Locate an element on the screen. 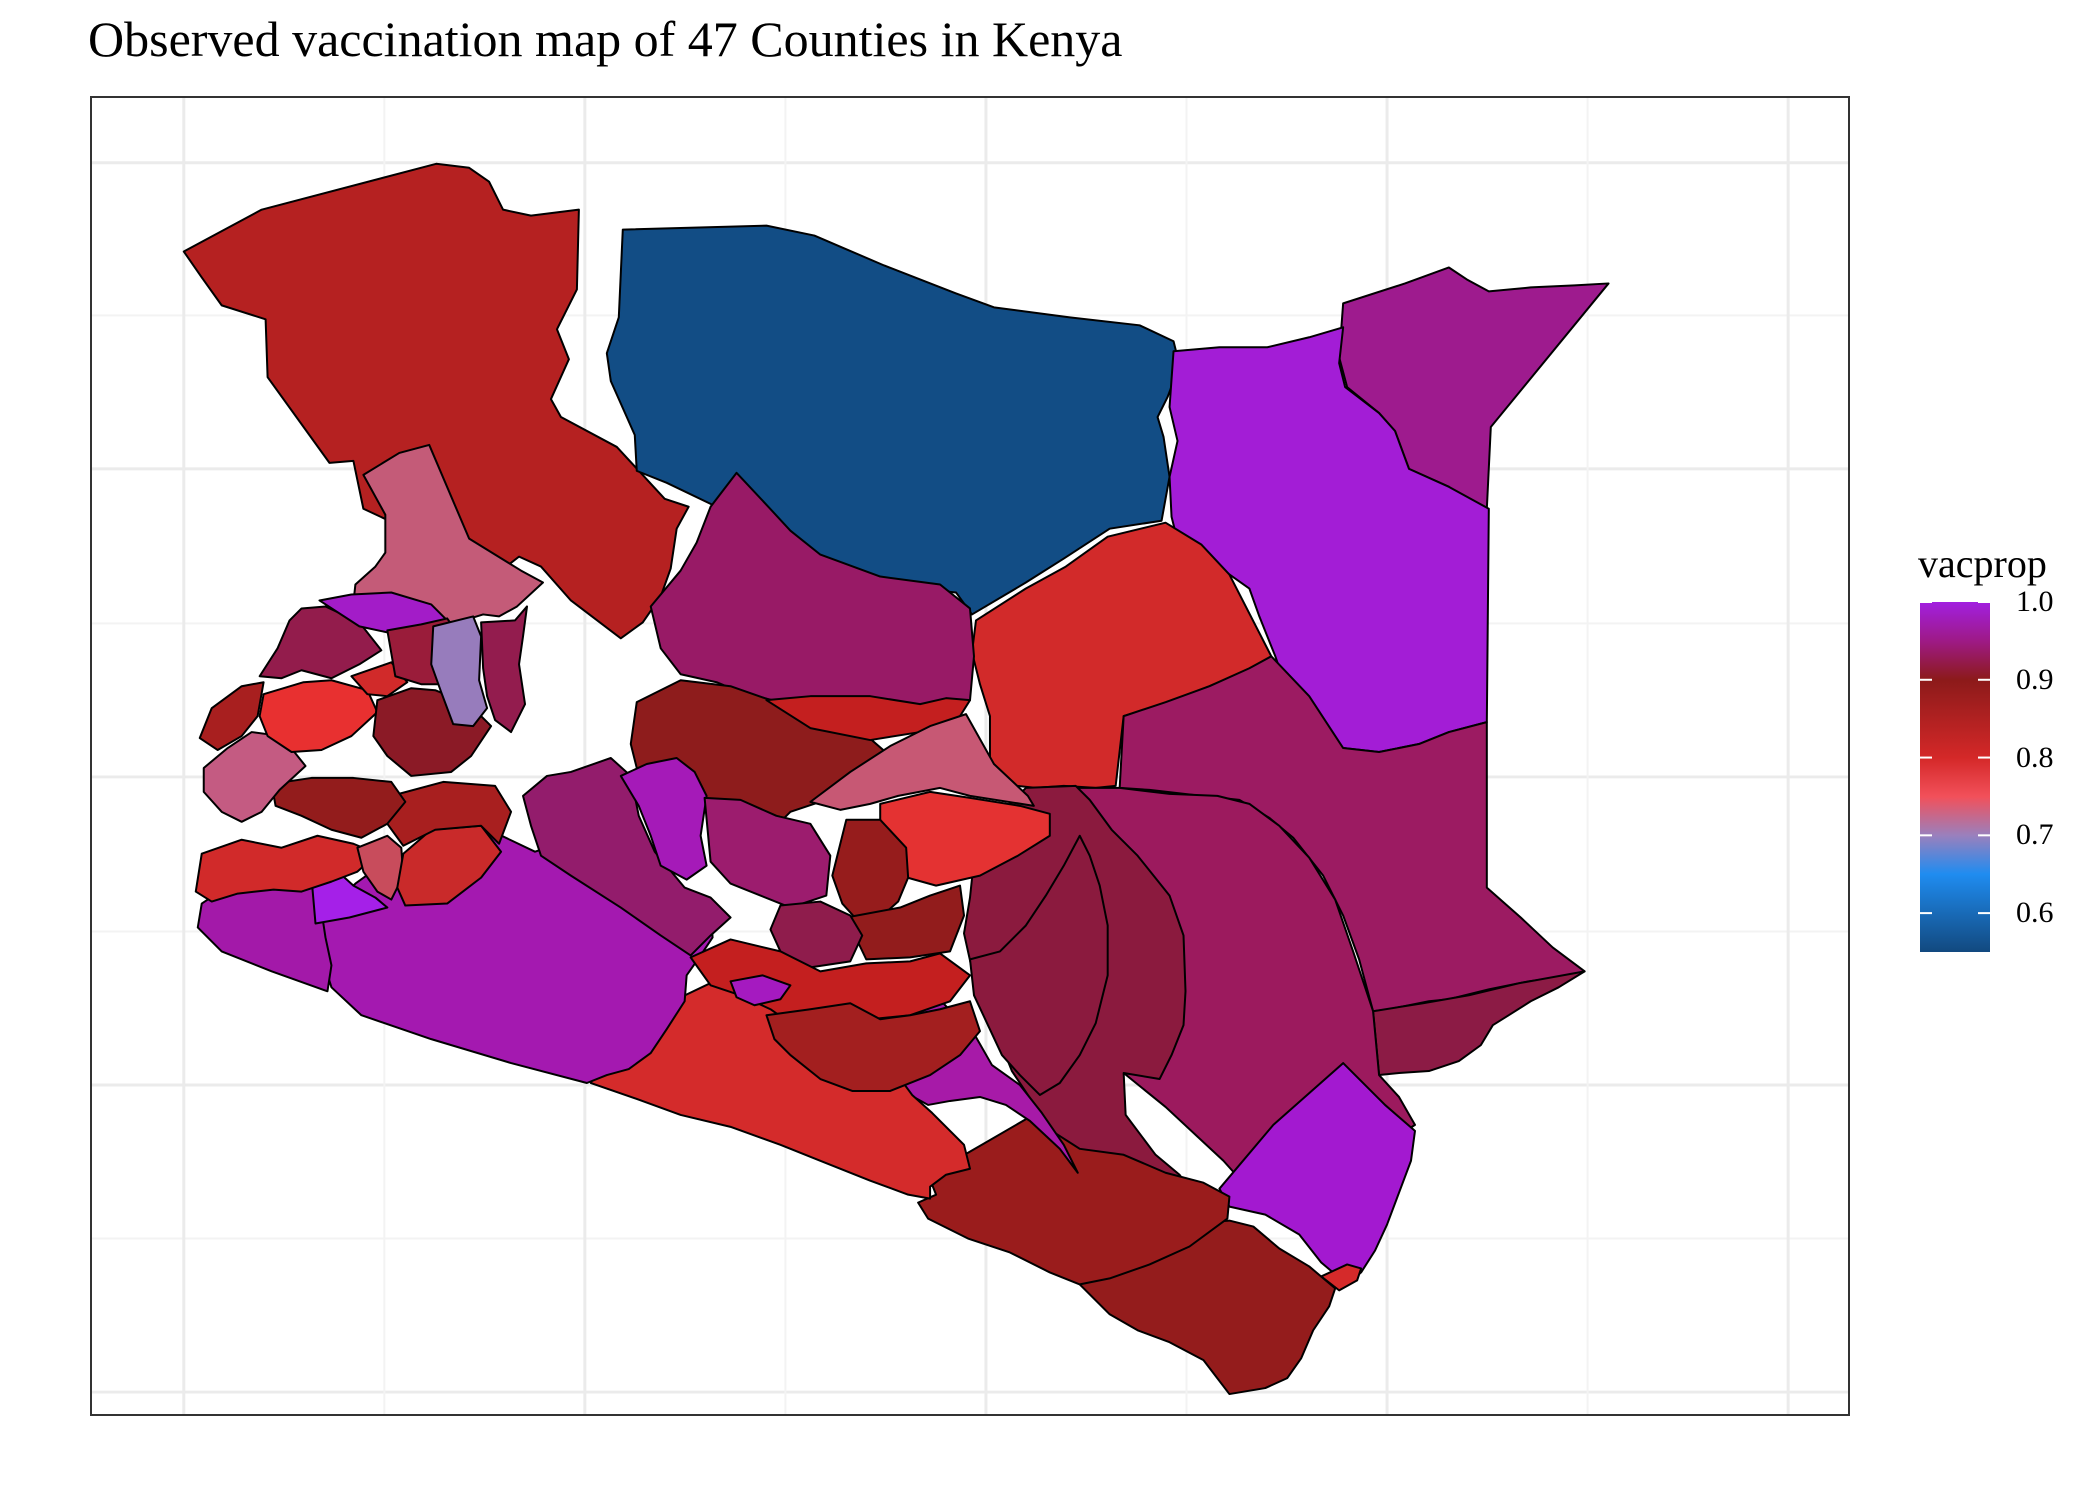 Image resolution: width=2100 pixels, height=1499 pixels. legend-tick-label: 0.6 is located at coordinates (2035, 913).